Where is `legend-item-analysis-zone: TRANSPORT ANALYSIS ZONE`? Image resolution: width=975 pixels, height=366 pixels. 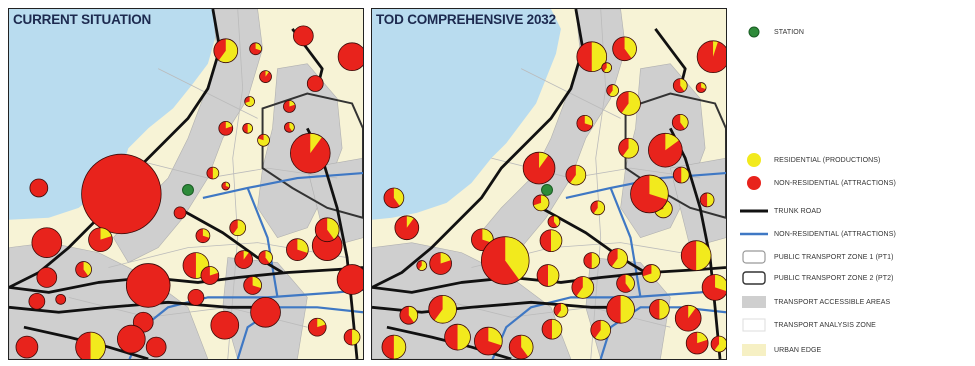
legend-item-analysis-zone: TRANSPORT ANALYSIS ZONE is located at coordinates (808, 325).